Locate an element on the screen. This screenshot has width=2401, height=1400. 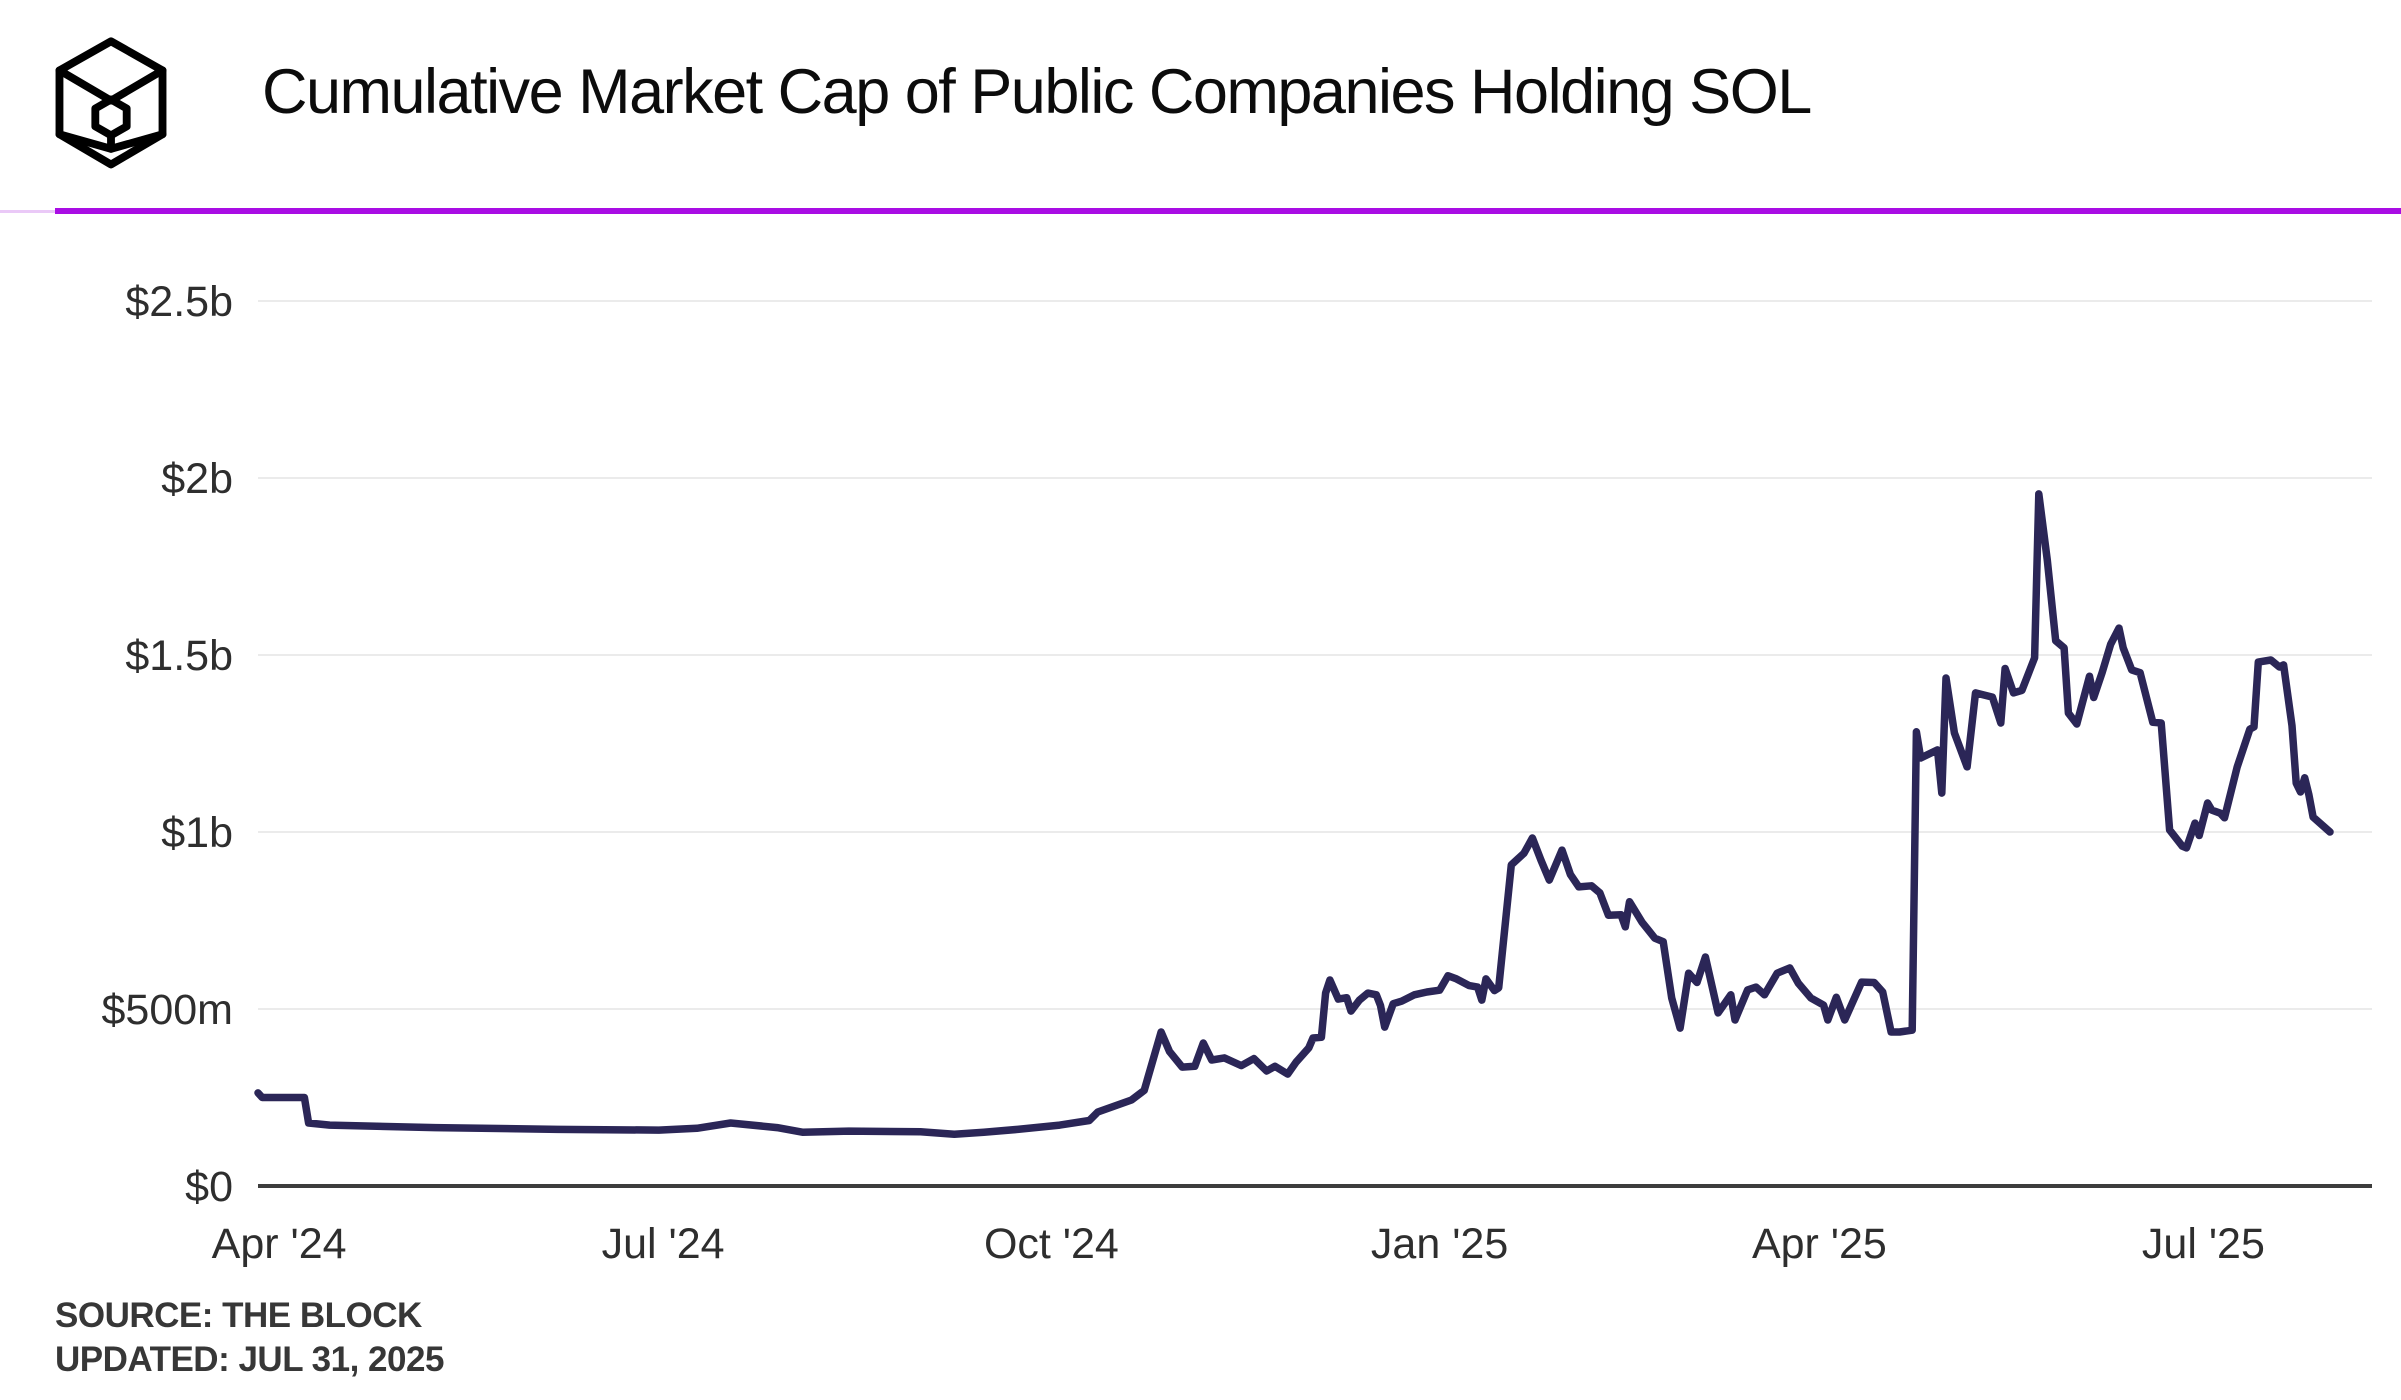
updated-label: UPDATED: JUL 31, 2025 is located at coordinates (249, 1359).